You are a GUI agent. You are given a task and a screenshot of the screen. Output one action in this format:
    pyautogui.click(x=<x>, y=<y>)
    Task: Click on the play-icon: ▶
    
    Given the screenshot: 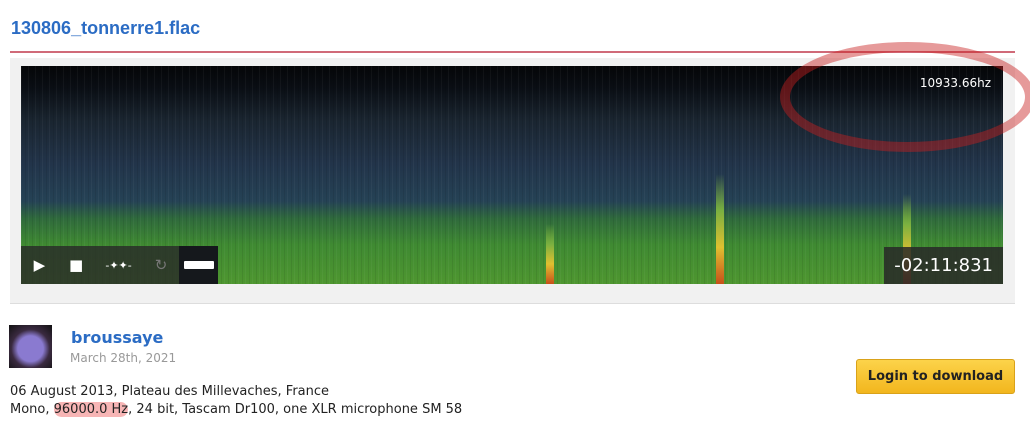 What is the action you would take?
    pyautogui.click(x=39, y=265)
    